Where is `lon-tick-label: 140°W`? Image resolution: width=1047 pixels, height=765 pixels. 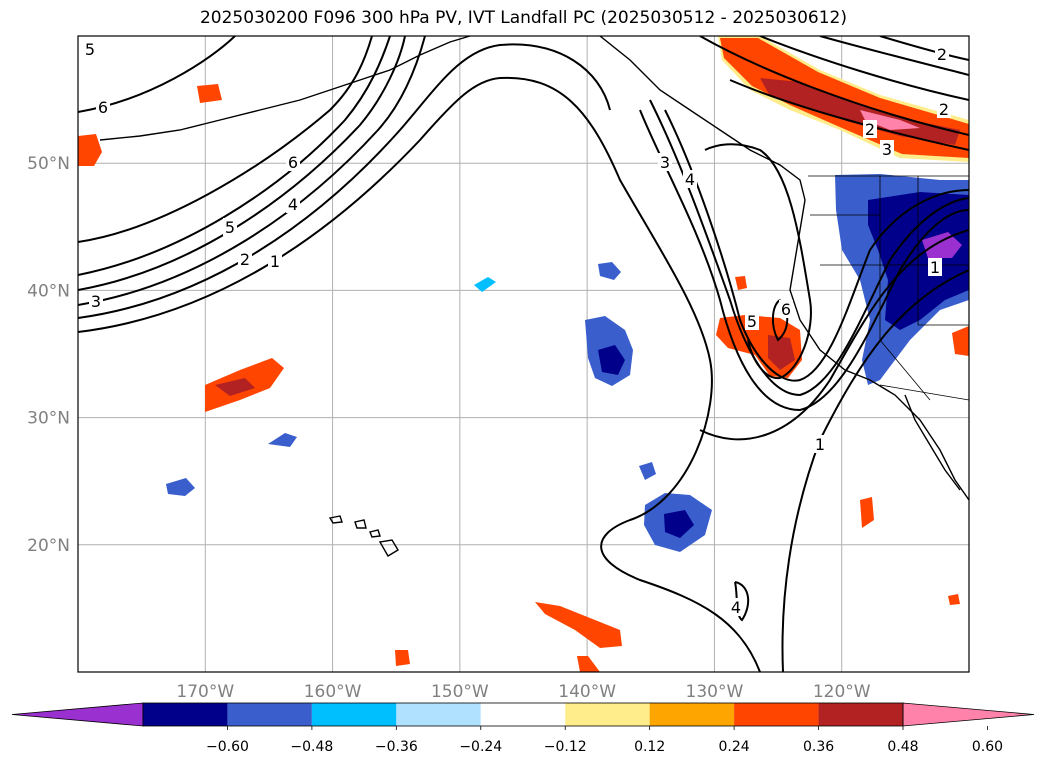 lon-tick-label: 140°W is located at coordinates (587, 692).